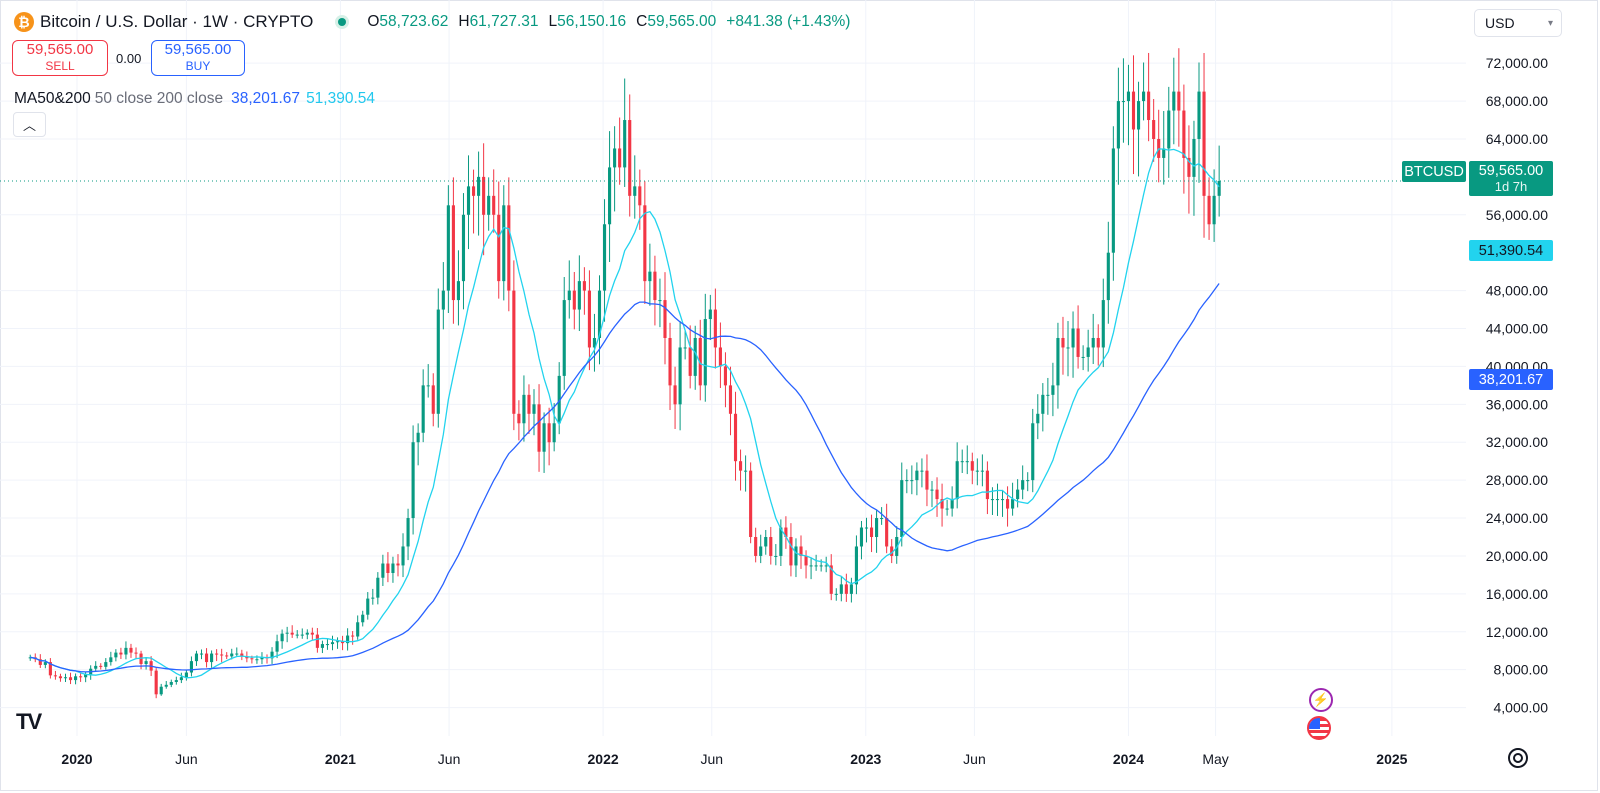  Describe the element at coordinates (711, 759) in the screenshot. I see `x-tick-label: Jun` at that location.